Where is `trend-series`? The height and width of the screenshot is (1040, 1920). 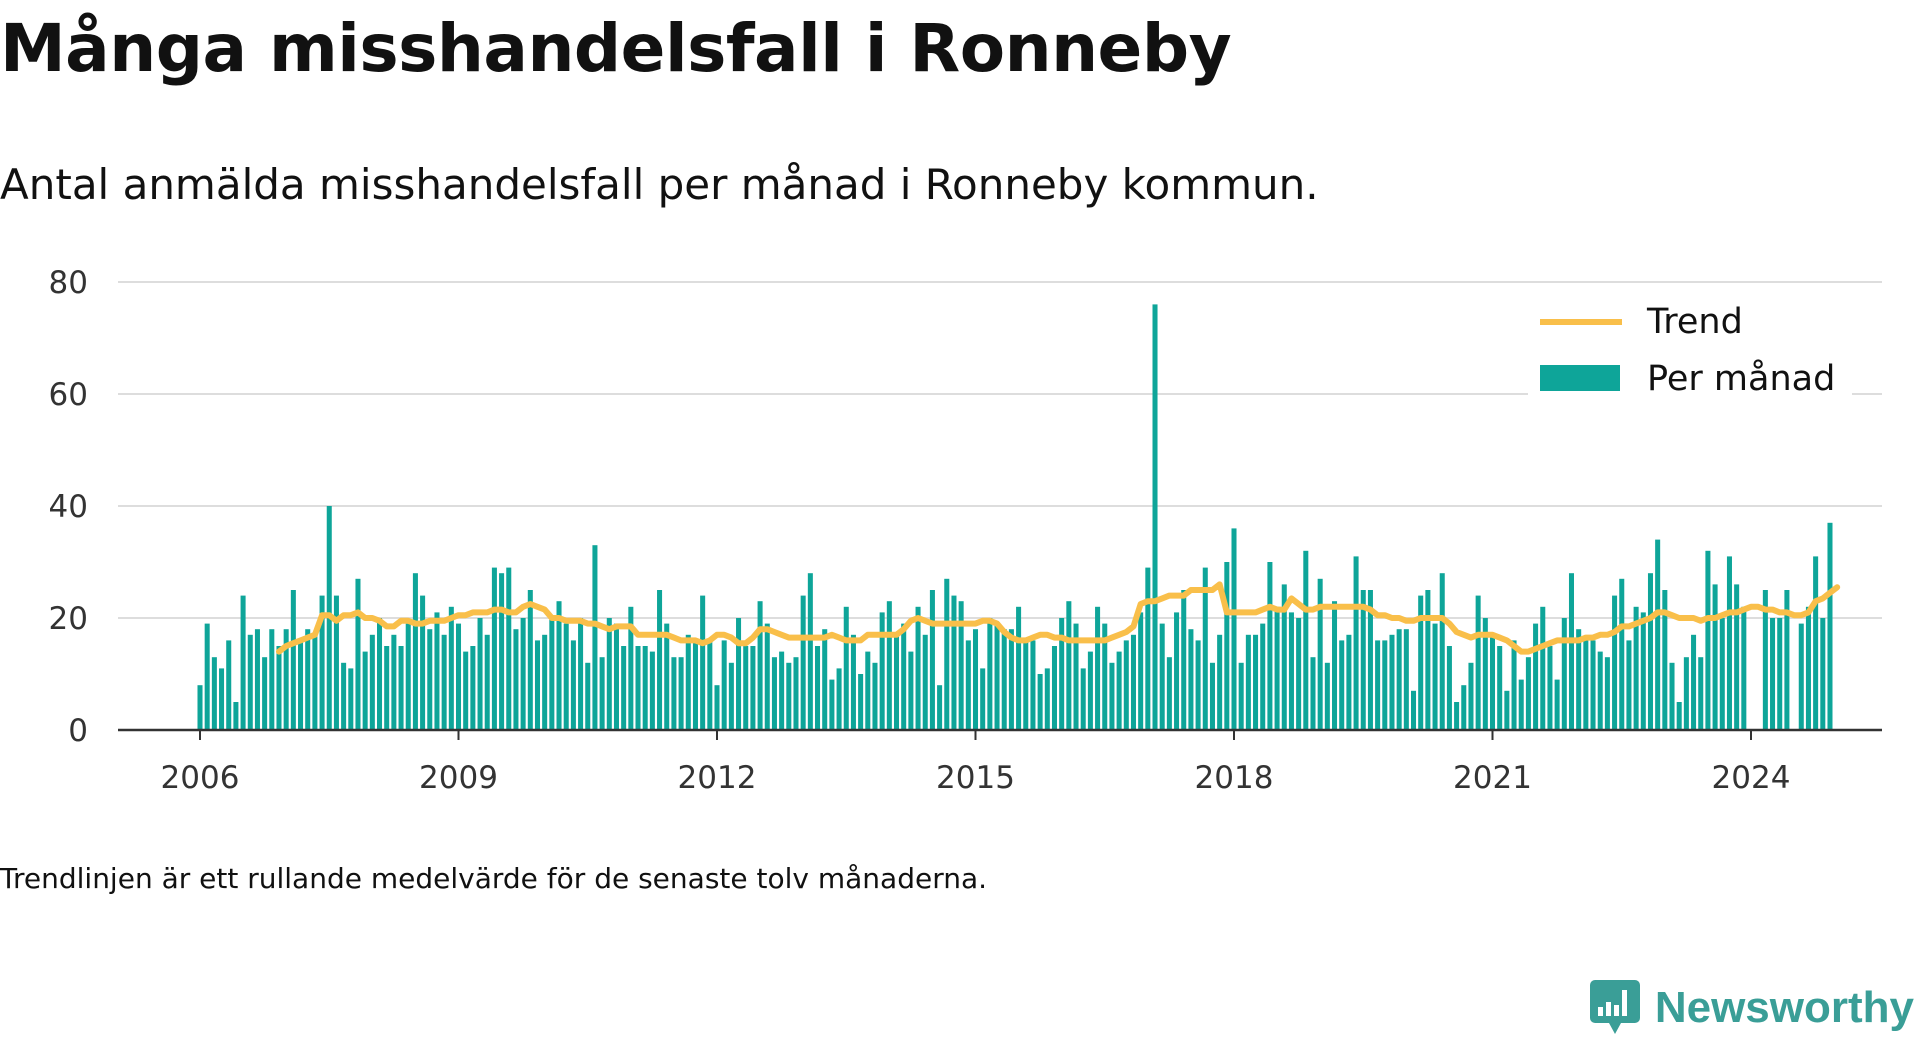 trend-series is located at coordinates (1058, 618).